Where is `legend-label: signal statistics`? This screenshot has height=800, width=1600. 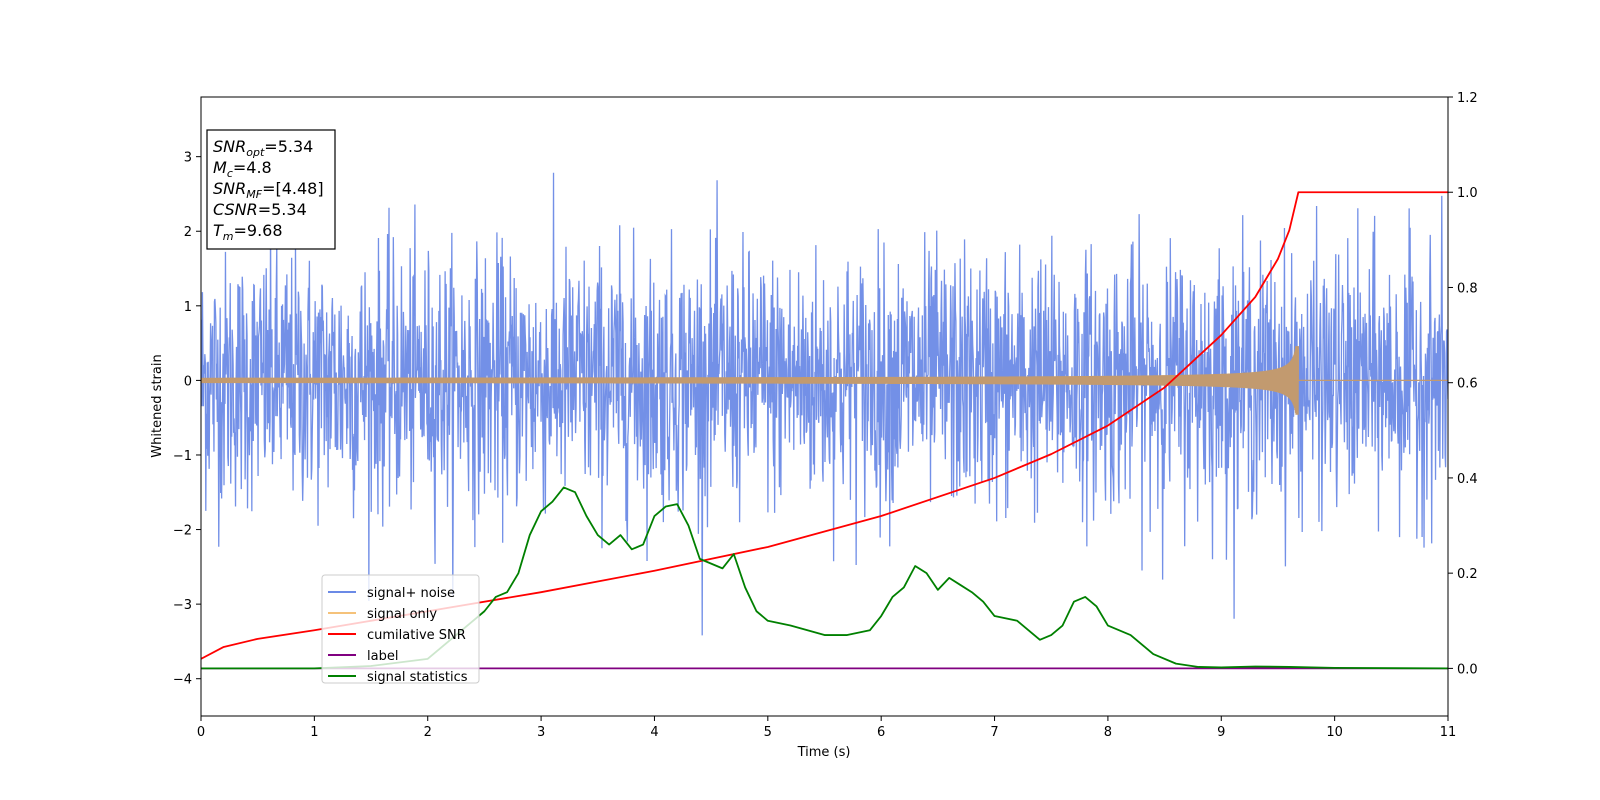 legend-label: signal statistics is located at coordinates (417, 677).